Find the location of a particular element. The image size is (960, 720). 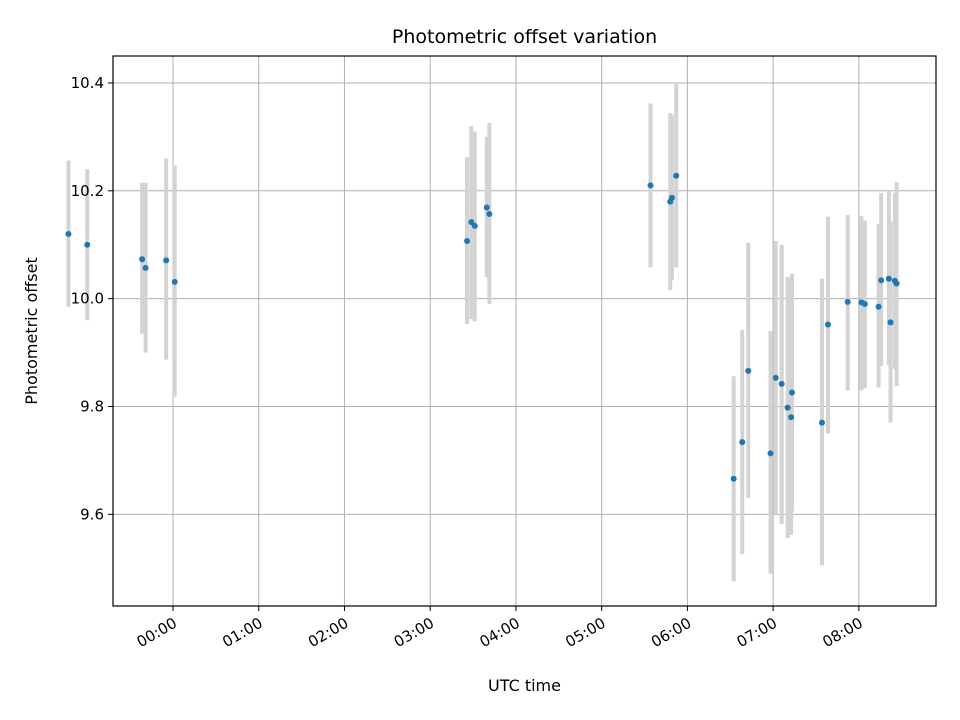

y-tick-label: 10.0 is located at coordinates (87, 299).